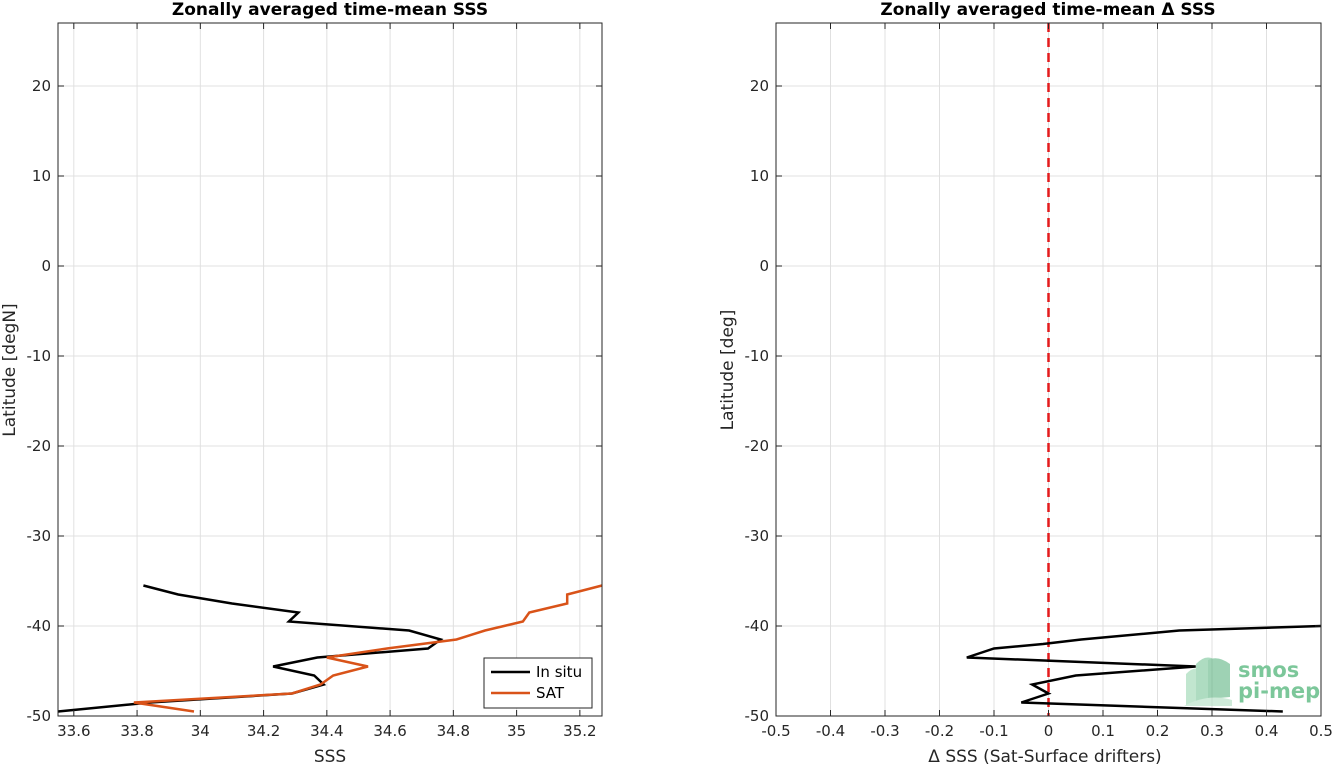 This screenshot has height=765, width=1333. I want to click on x-tick-label: 34, so click(200, 731).